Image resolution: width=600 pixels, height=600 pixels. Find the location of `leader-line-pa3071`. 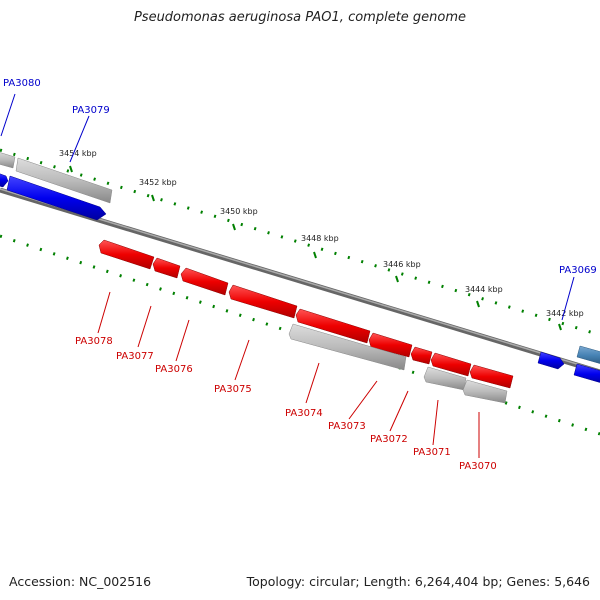

leader-line-pa3071 is located at coordinates (435, 422).